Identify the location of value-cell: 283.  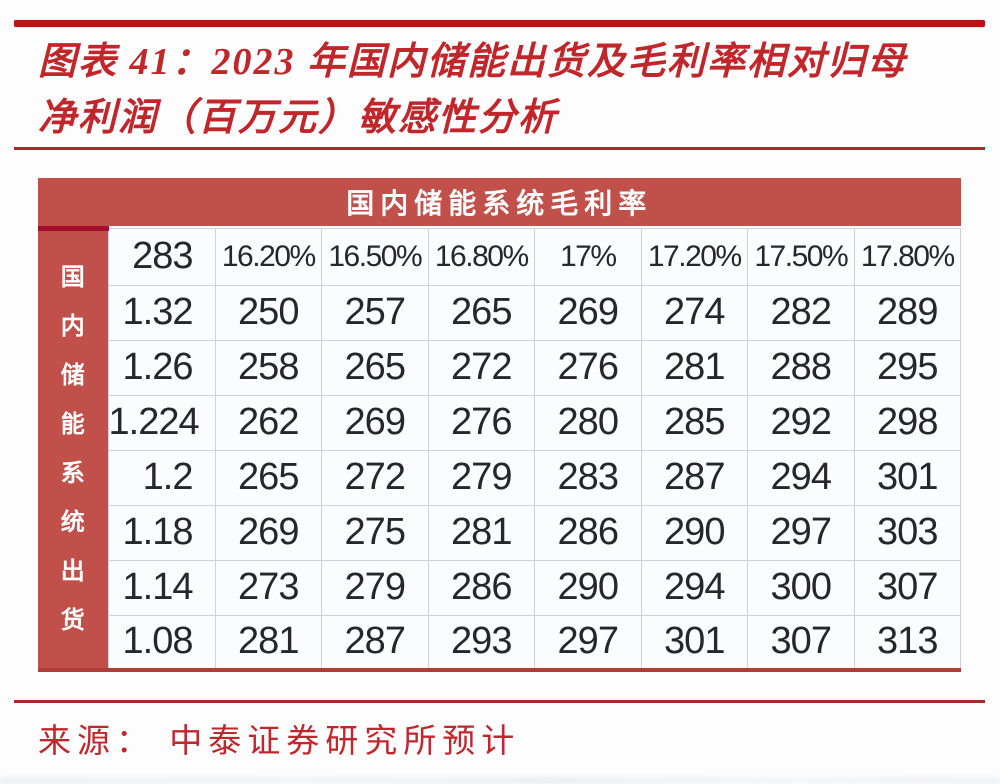
(588, 477).